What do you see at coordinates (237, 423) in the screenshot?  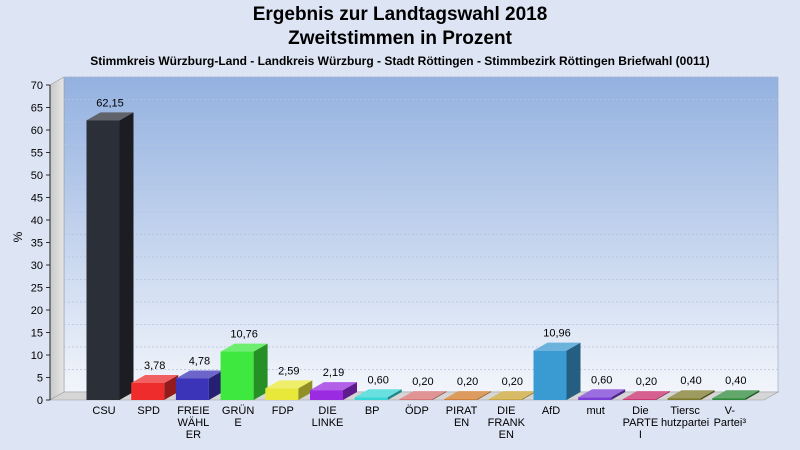 I see `x-tick-label-line: E` at bounding box center [237, 423].